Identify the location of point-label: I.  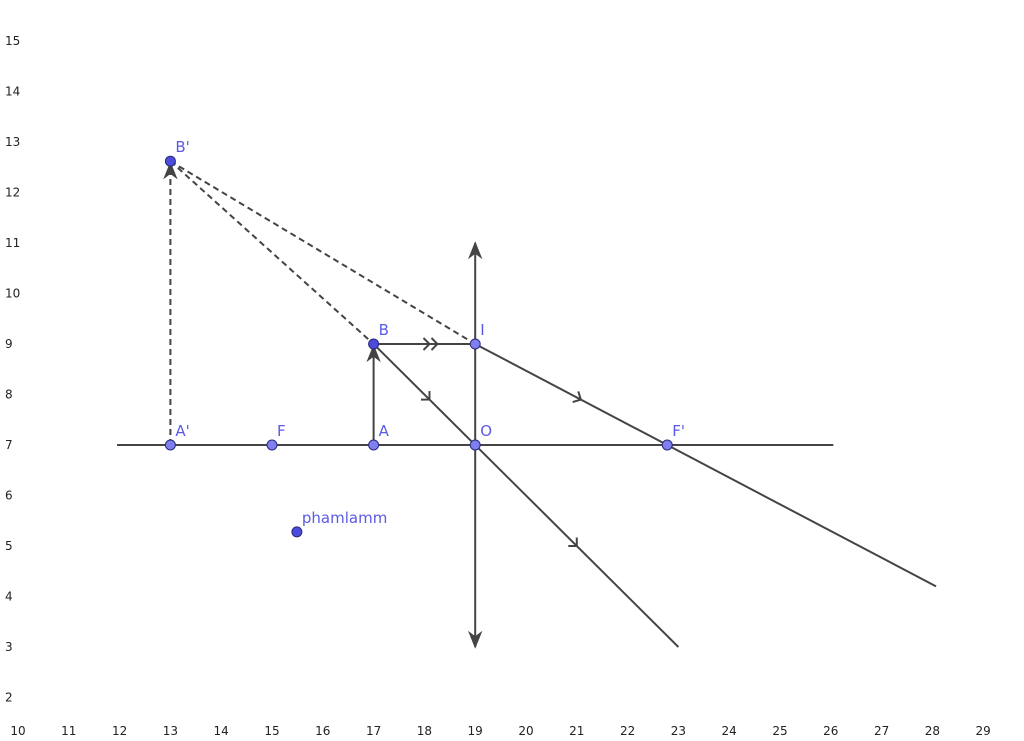
(482, 330).